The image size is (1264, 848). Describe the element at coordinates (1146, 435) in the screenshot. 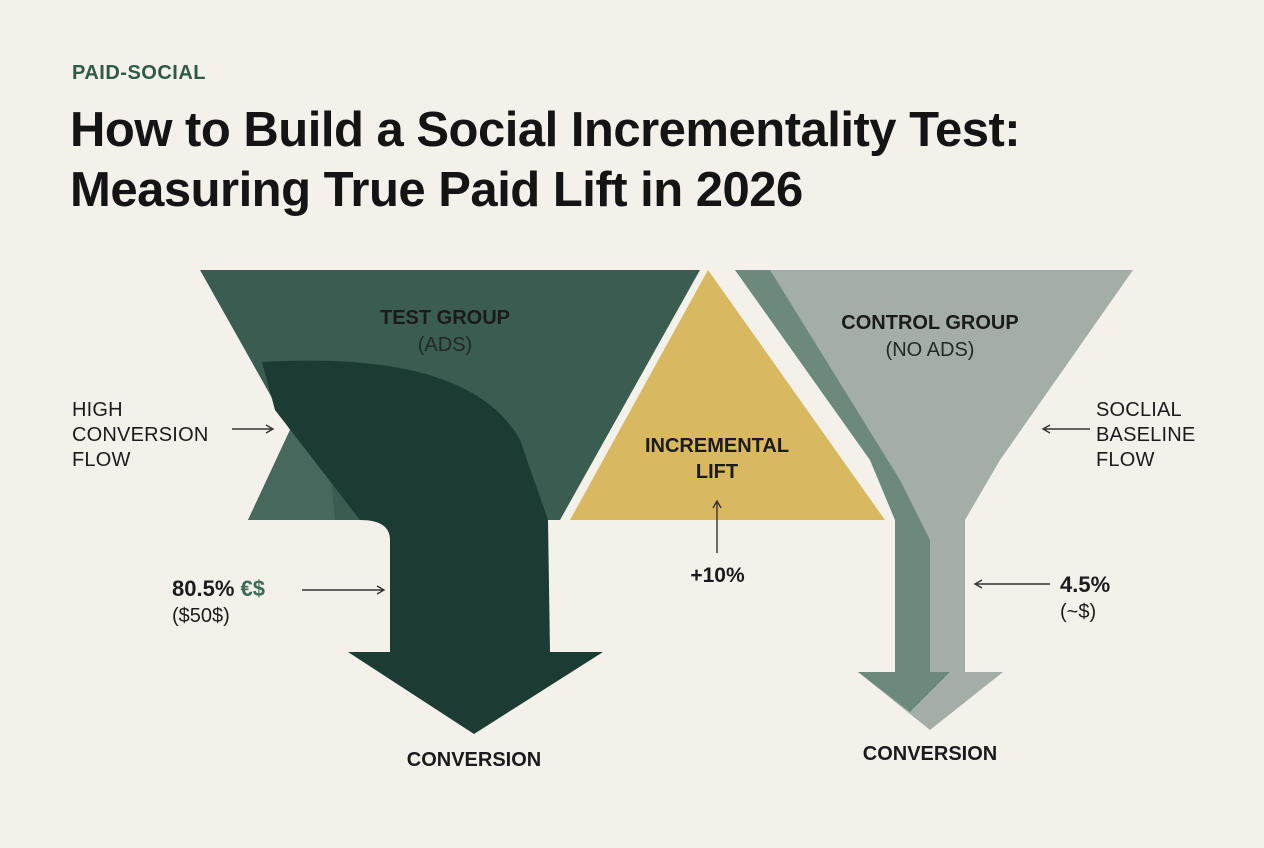

I see `side-label-line: BASELINE` at that location.